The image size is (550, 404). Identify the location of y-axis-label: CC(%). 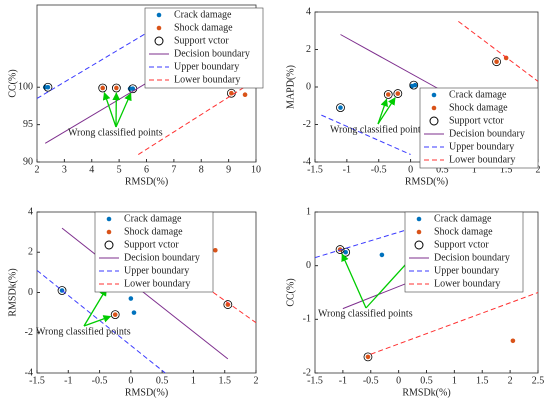
(290, 292).